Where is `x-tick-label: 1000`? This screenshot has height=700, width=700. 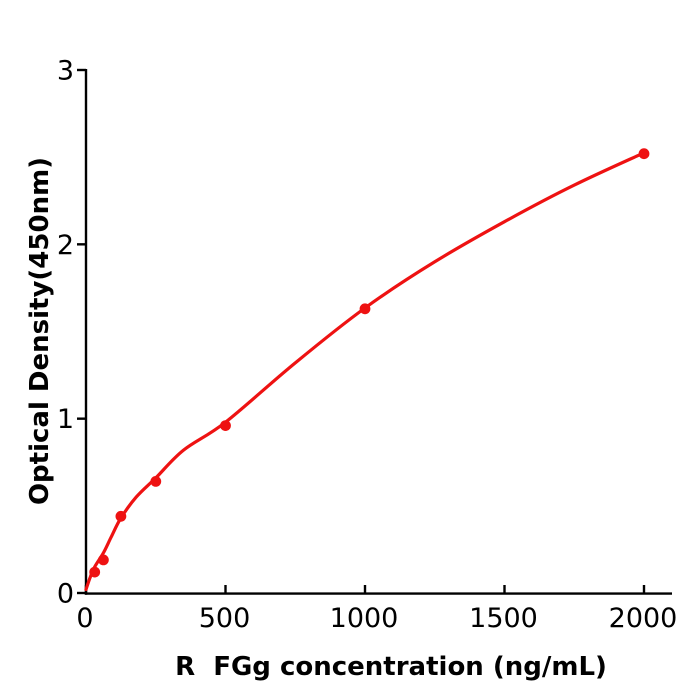
x-tick-label: 1000 is located at coordinates (364, 618).